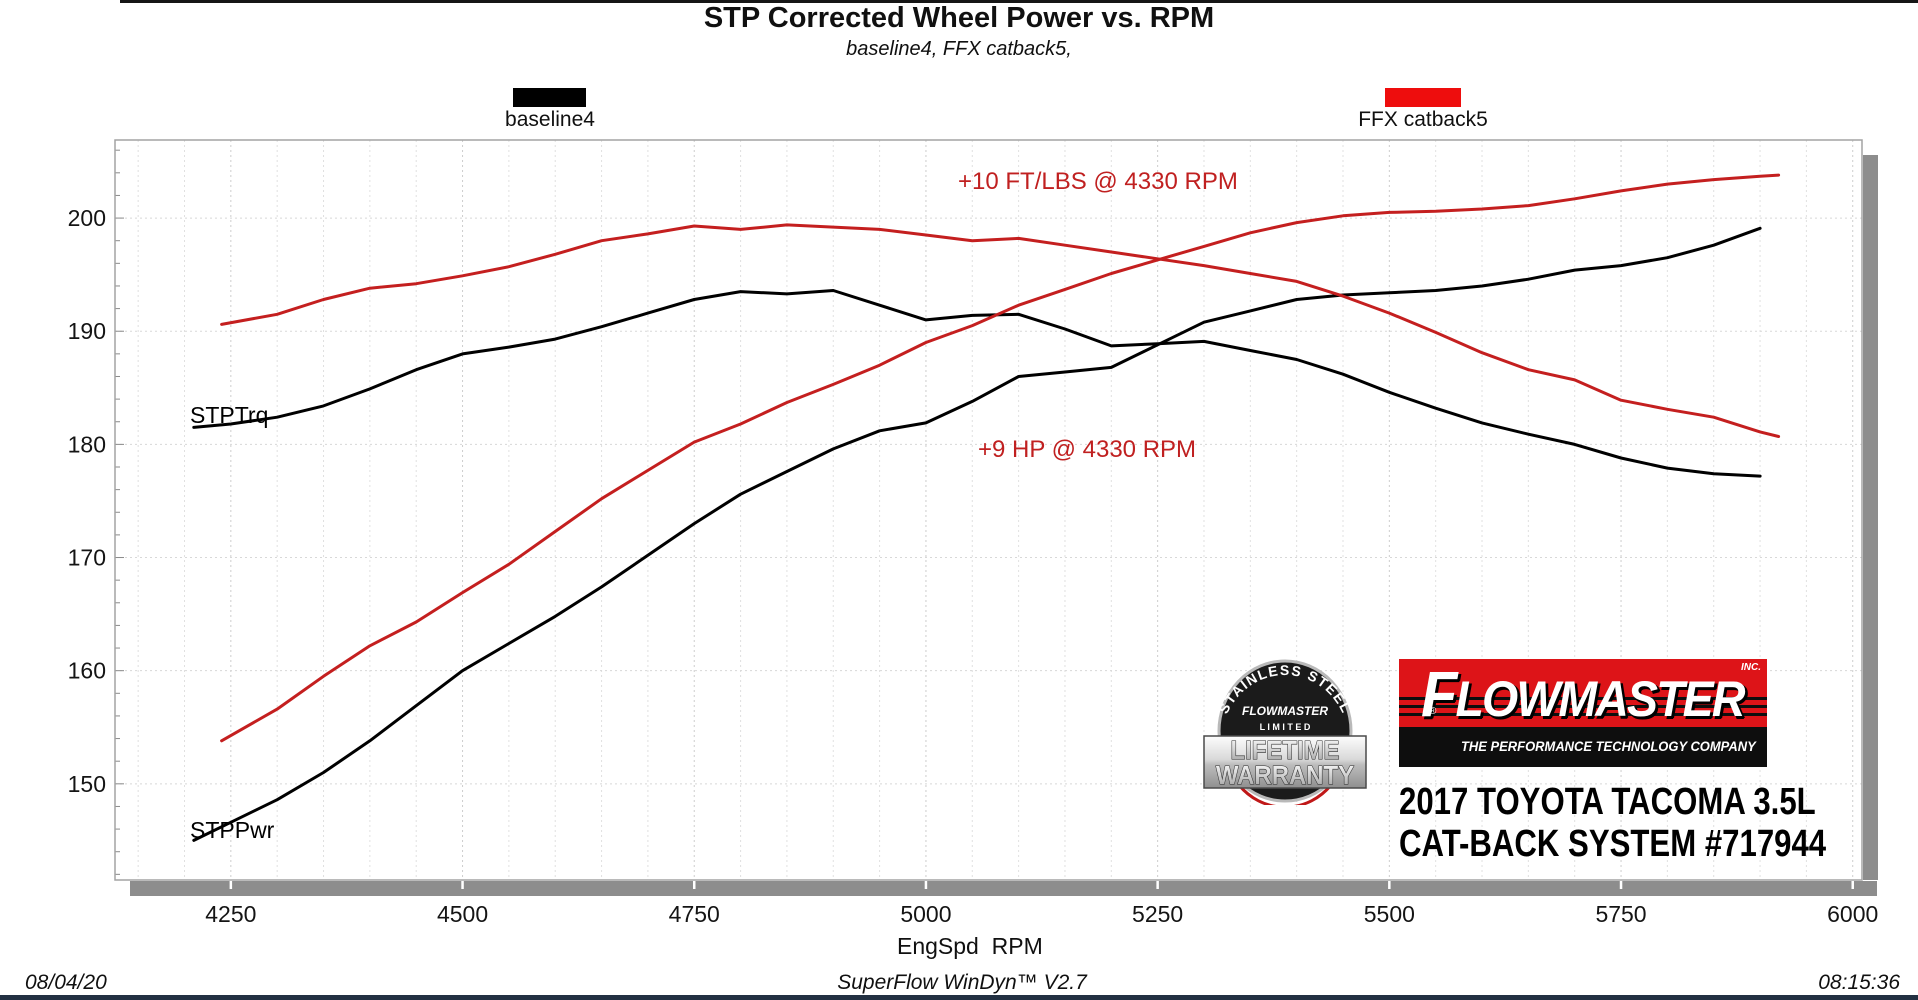  What do you see at coordinates (549, 97) in the screenshot?
I see `legend-swatch-baseline4` at bounding box center [549, 97].